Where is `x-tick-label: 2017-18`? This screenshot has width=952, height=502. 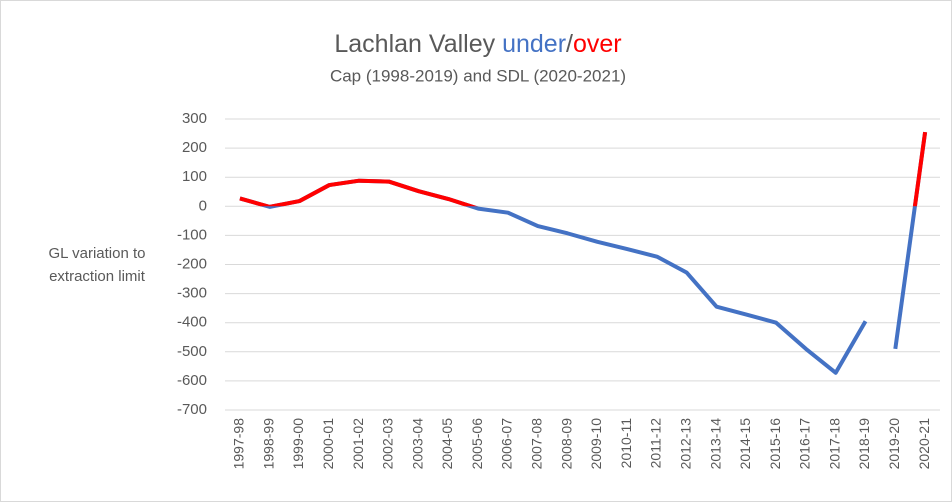
x-tick-label: 2017-18 is located at coordinates (834, 444).